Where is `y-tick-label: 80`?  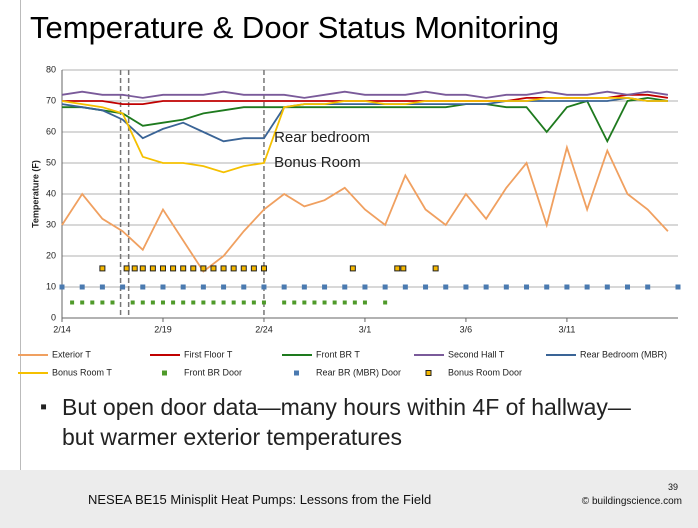
y-tick-label: 80 is located at coordinates (51, 69).